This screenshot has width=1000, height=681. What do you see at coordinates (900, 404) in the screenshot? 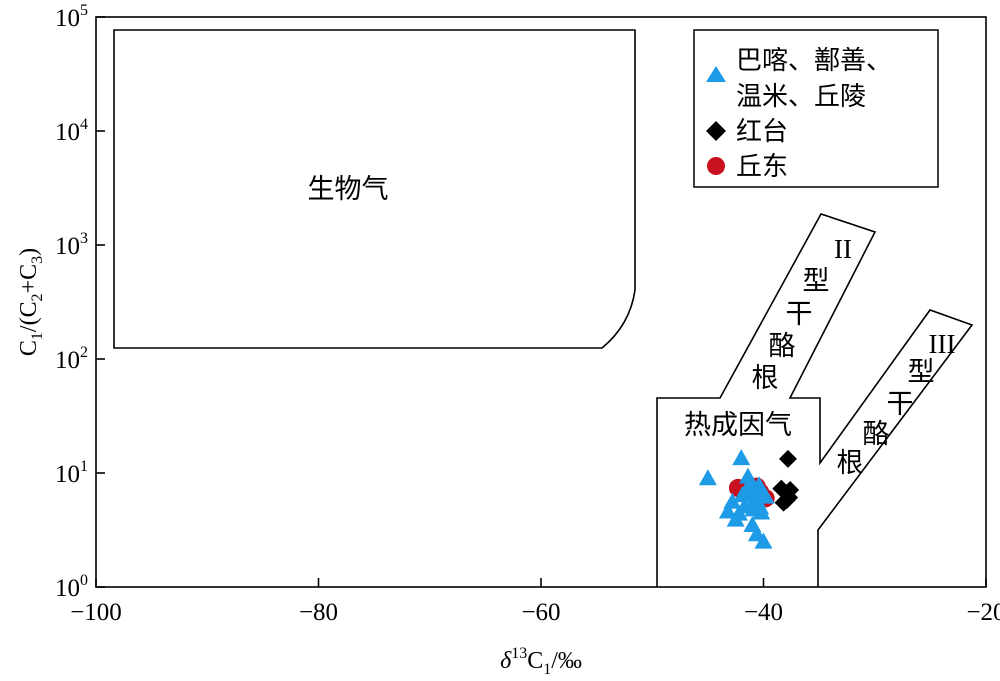
I see `type3-label-char: 干` at bounding box center [900, 404].